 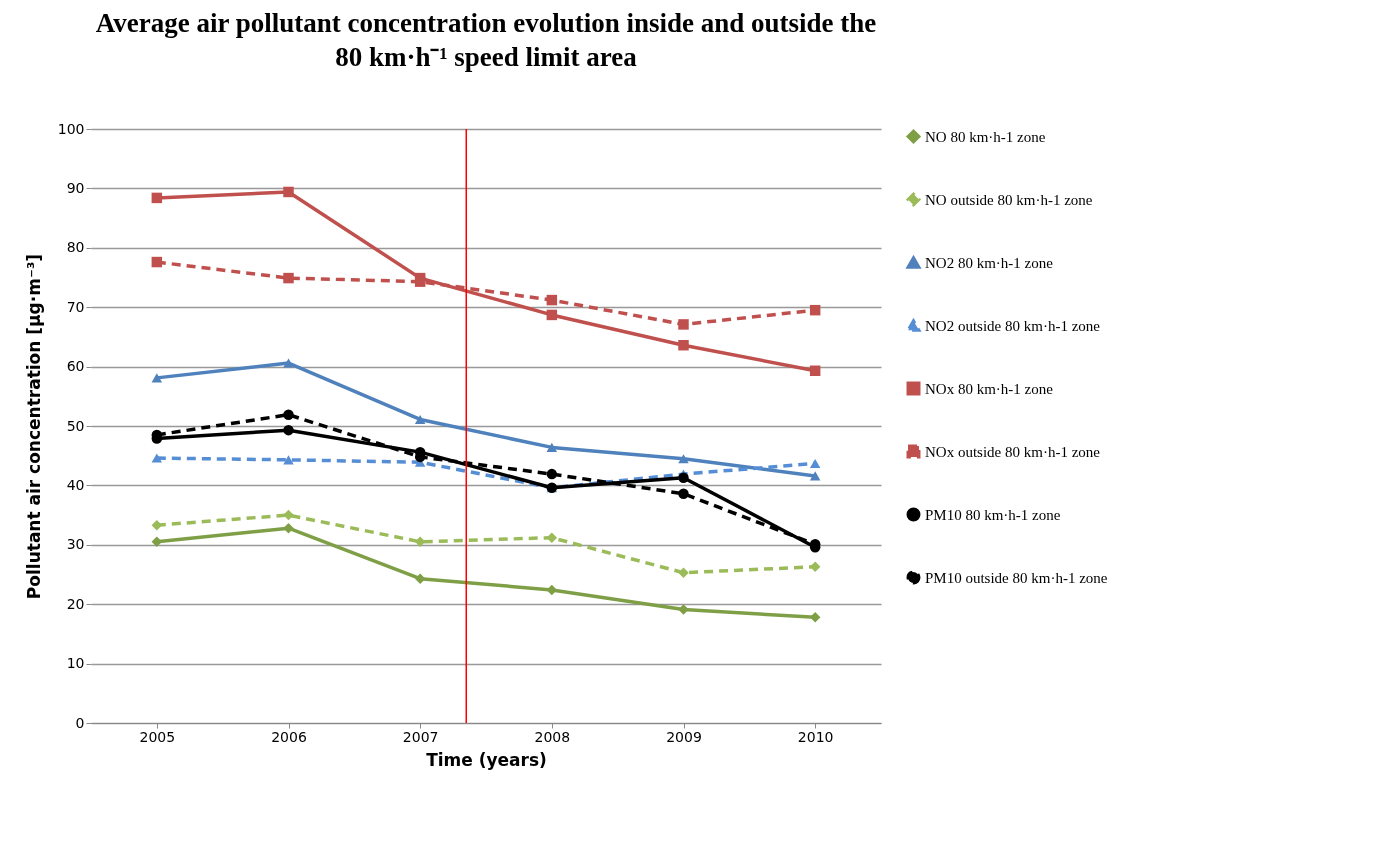 What do you see at coordinates (1013, 451) in the screenshot?
I see `legend-label: NOx outside 80 km·h-1 zone` at bounding box center [1013, 451].